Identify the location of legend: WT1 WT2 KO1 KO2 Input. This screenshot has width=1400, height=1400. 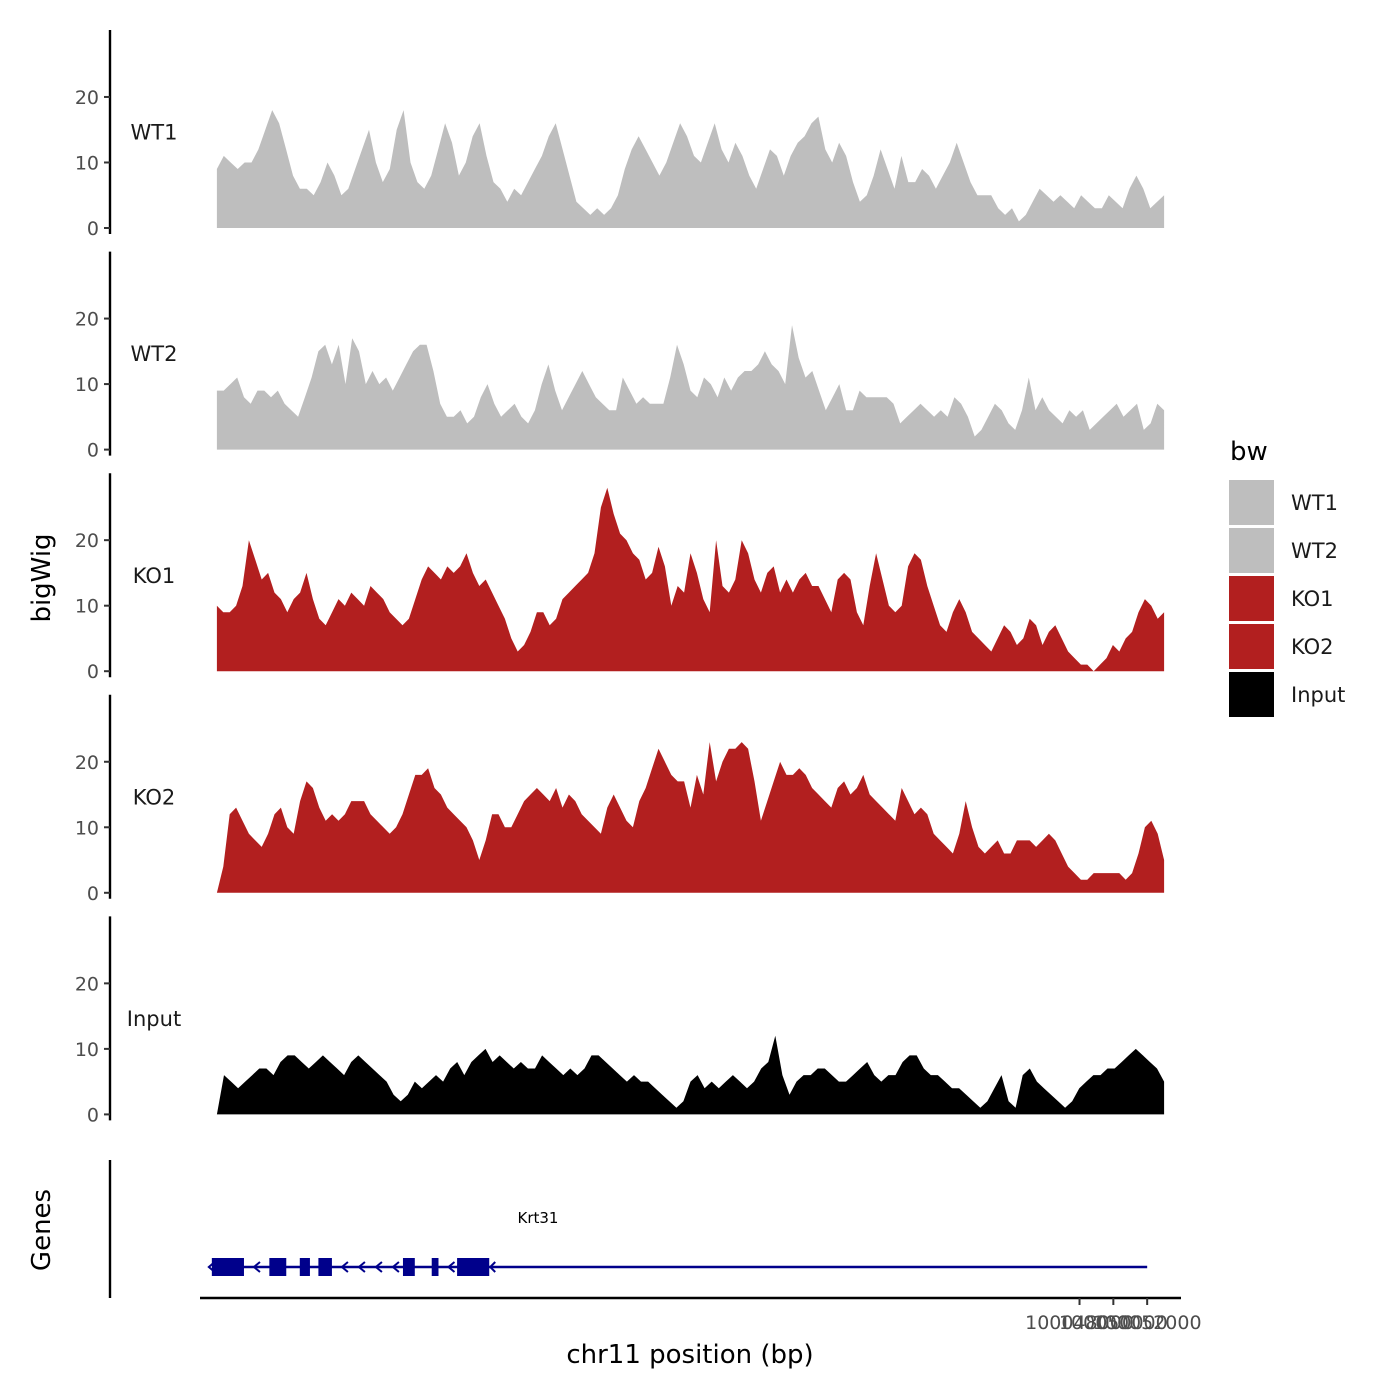
(1287, 598).